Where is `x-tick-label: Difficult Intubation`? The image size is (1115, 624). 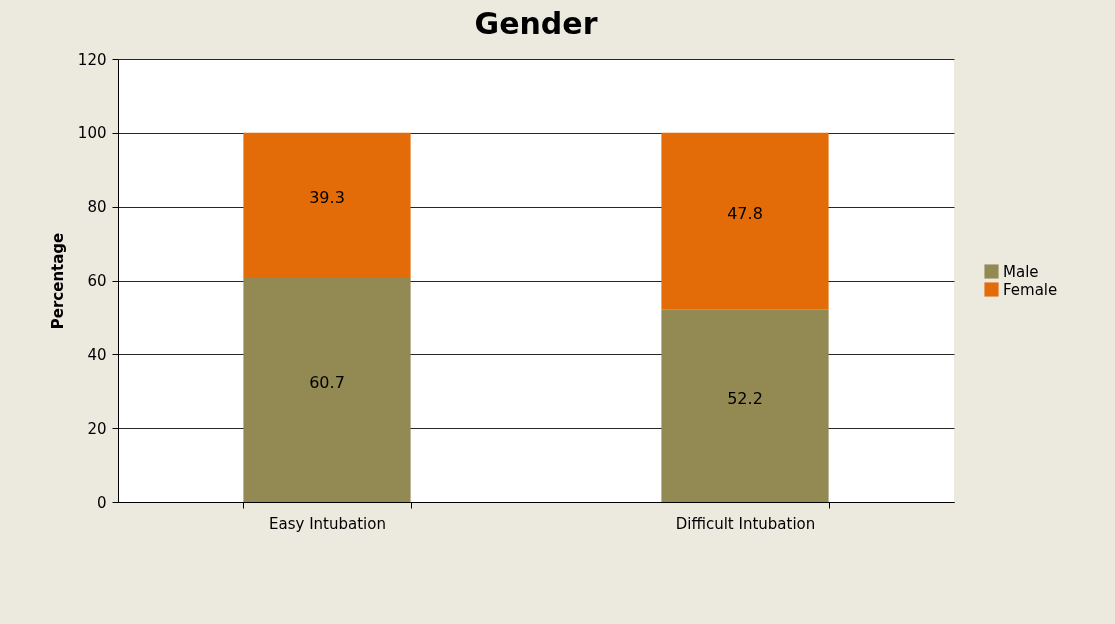
x-tick-label: Difficult Intubation is located at coordinates (745, 523).